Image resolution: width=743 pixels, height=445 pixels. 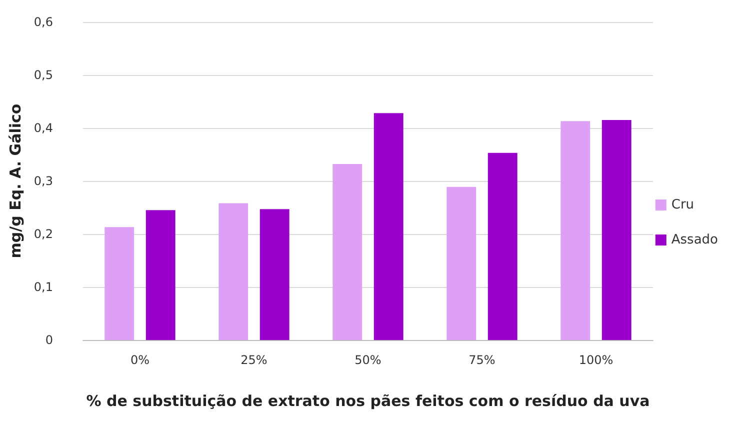 I want to click on y-tick-label: 0,6, so click(x=43, y=22).